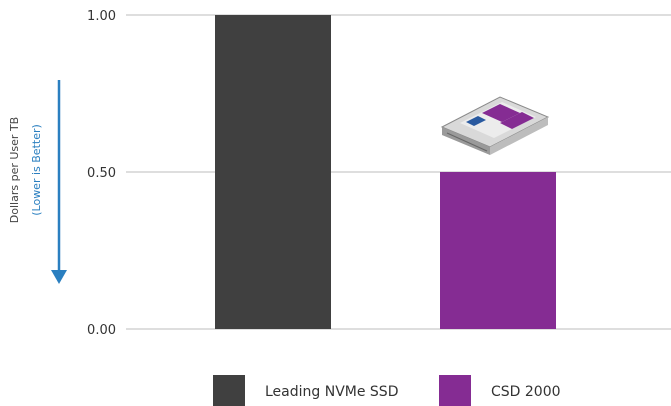 This screenshot has width=671, height=406. I want to click on bar-leading-nvme-ssd, so click(273, 172).